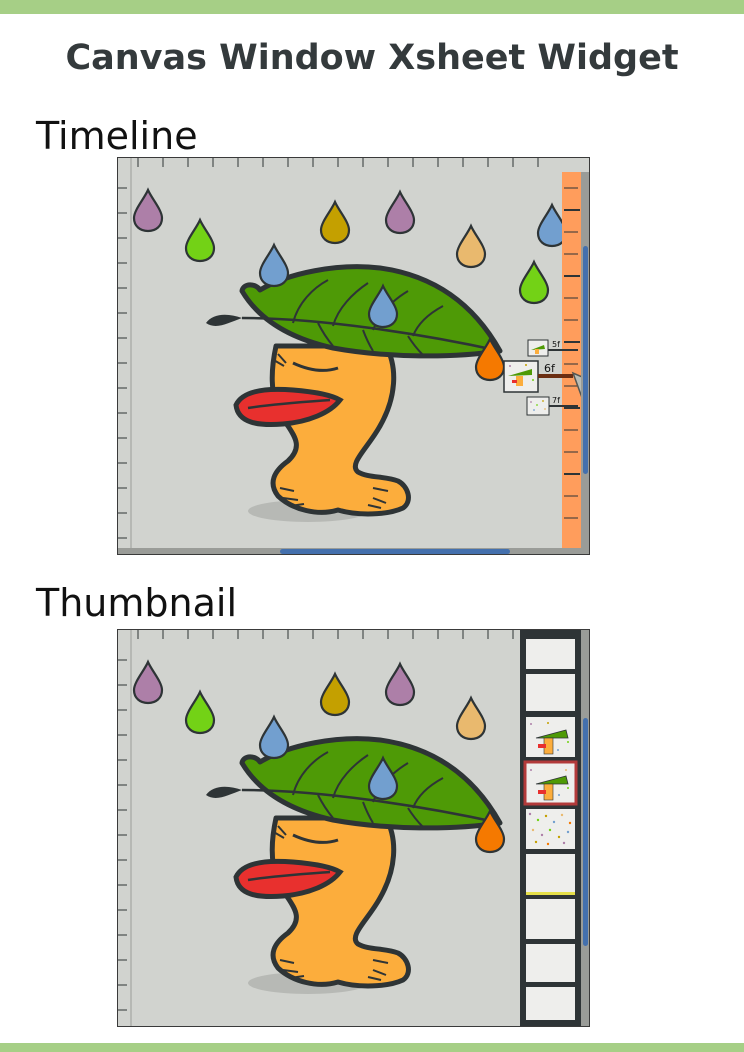 This screenshot has height=1052, width=744. Describe the element at coordinates (372, 7) in the screenshot. I see `top-accent-band` at that location.